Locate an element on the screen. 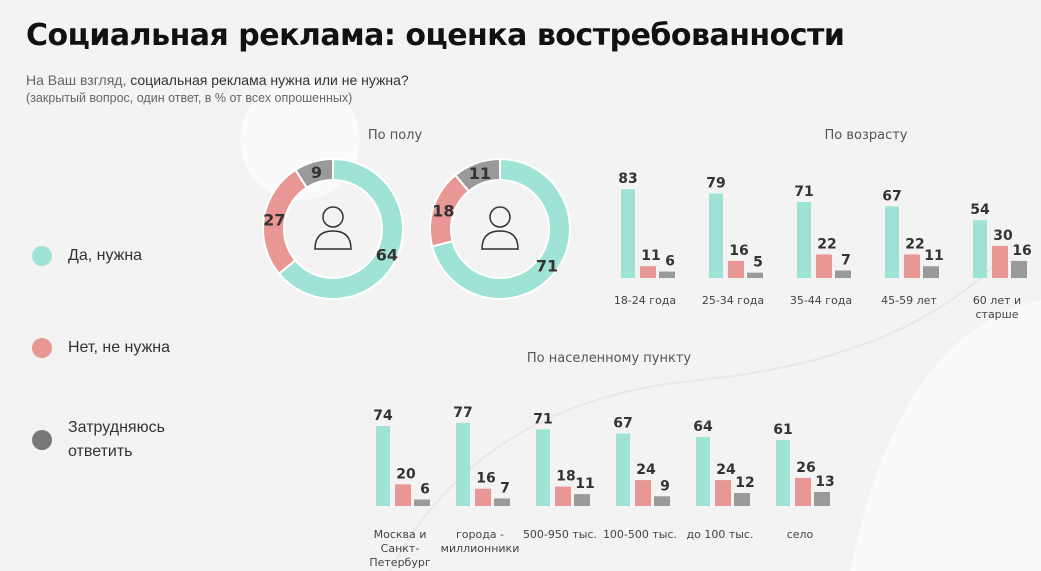 This screenshot has height=571, width=1041. chart-title-age: По возрасту is located at coordinates (865, 135).